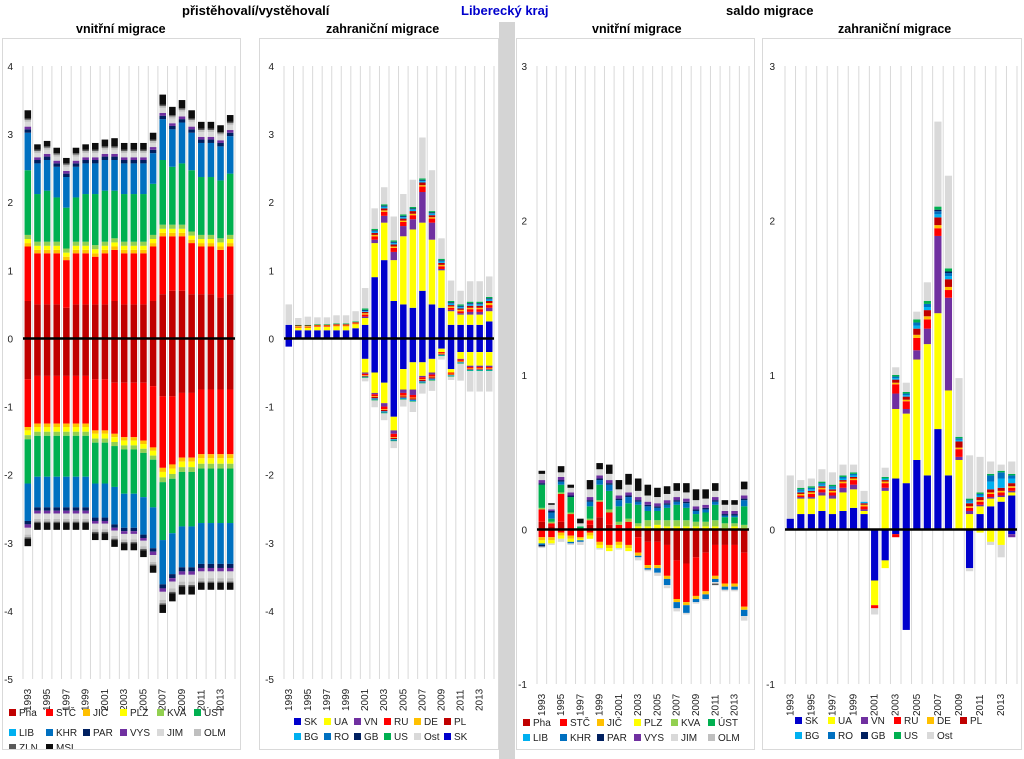 This screenshot has width=1024, height=759. I want to click on panel3-title: vnitřní migrace, so click(637, 29).